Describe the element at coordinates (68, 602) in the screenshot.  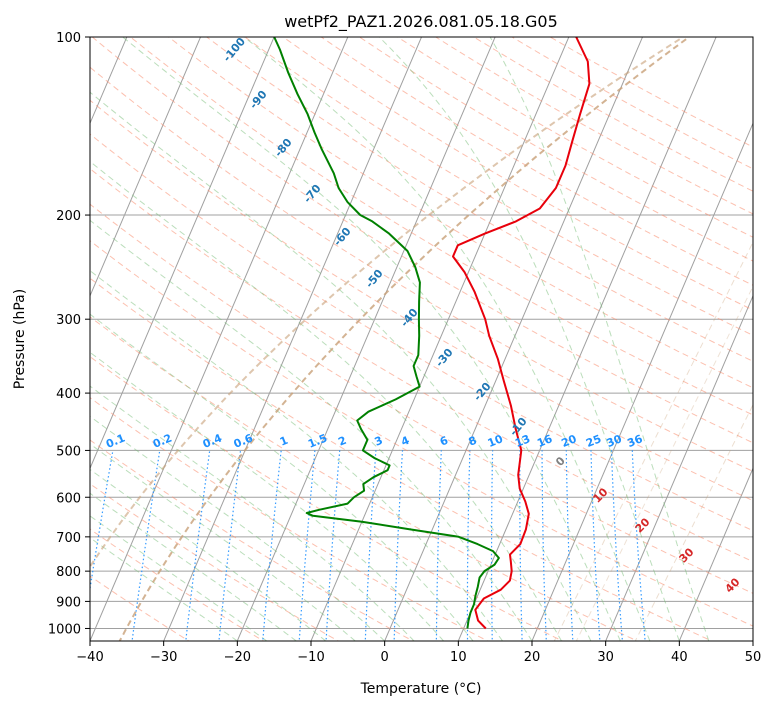
I see `y-tick-label: 900` at that location.